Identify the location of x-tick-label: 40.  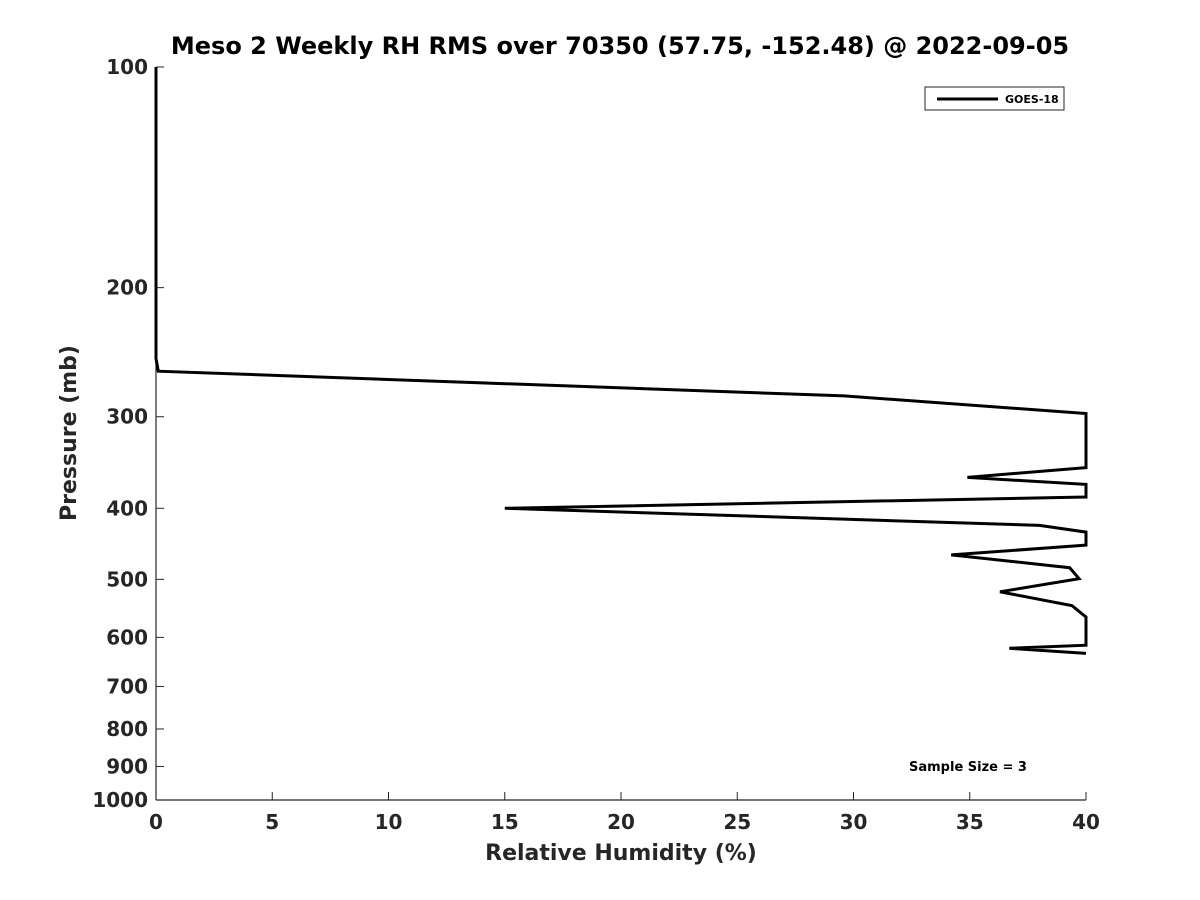
(1086, 822).